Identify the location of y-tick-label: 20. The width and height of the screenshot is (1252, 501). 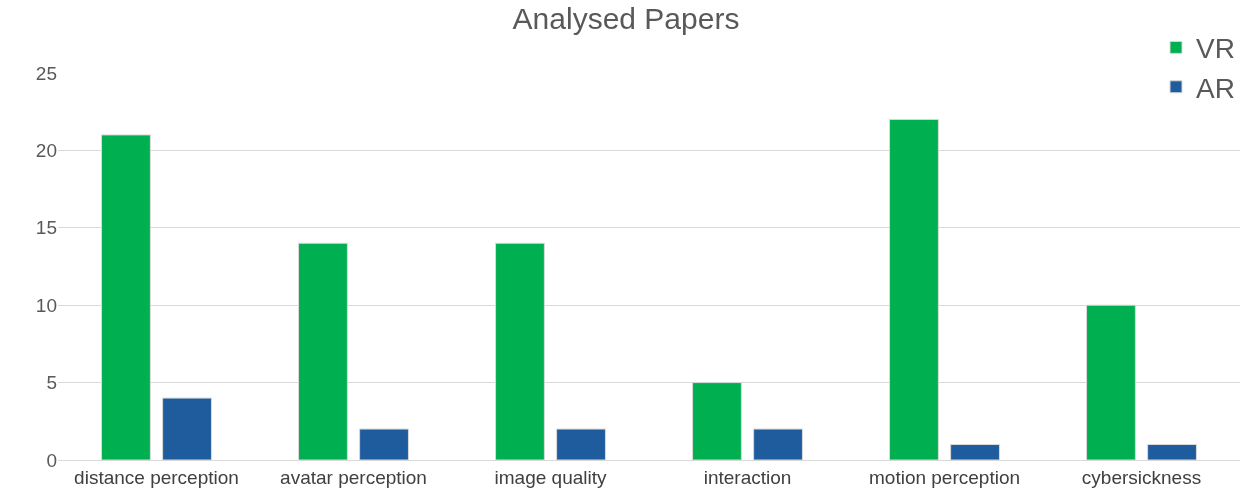
(46, 151).